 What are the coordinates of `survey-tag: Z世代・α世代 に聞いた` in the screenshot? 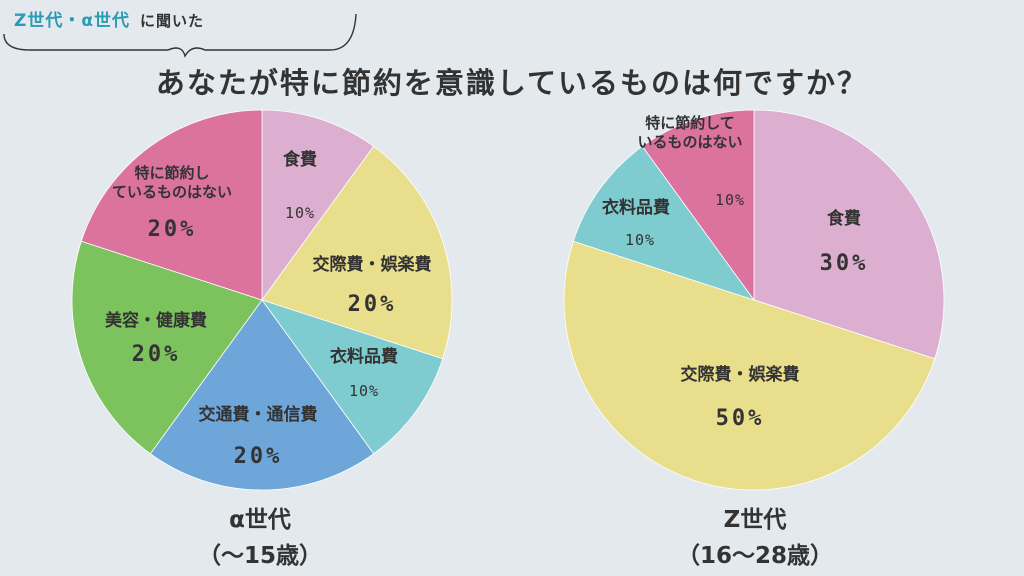 It's located at (109, 18).